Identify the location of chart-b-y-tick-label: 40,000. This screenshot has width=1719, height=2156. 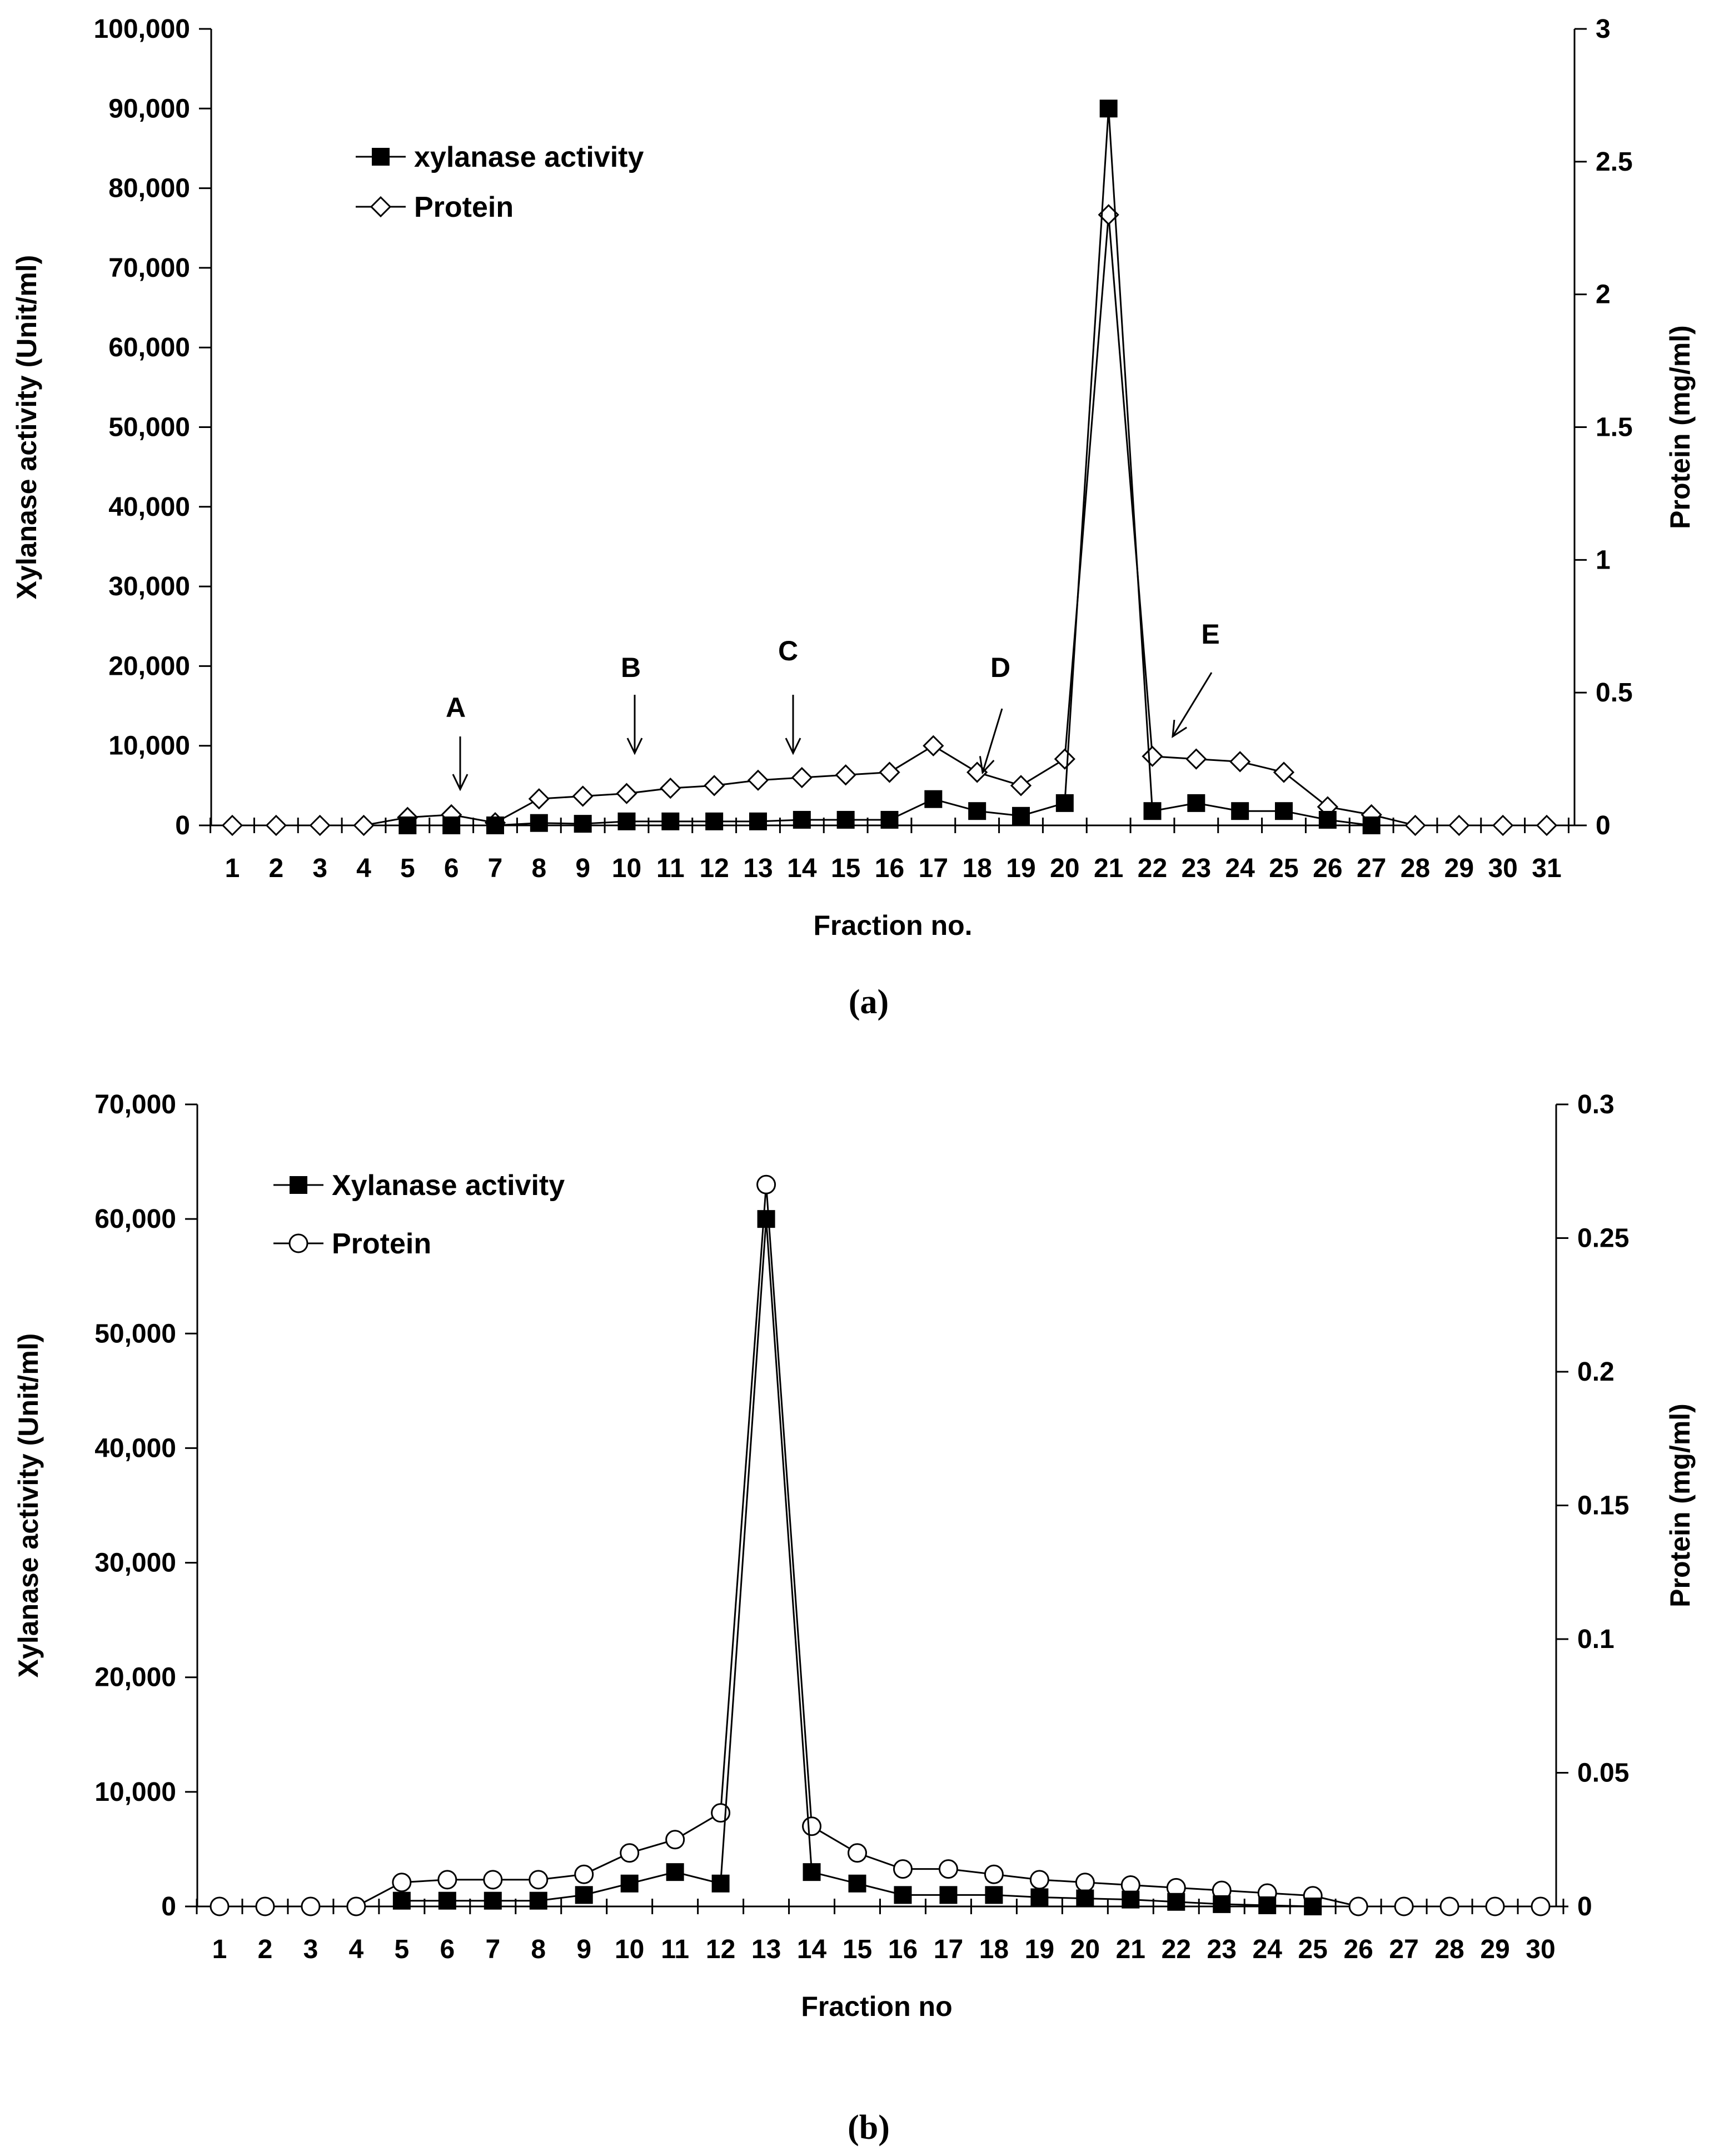
(135, 1448).